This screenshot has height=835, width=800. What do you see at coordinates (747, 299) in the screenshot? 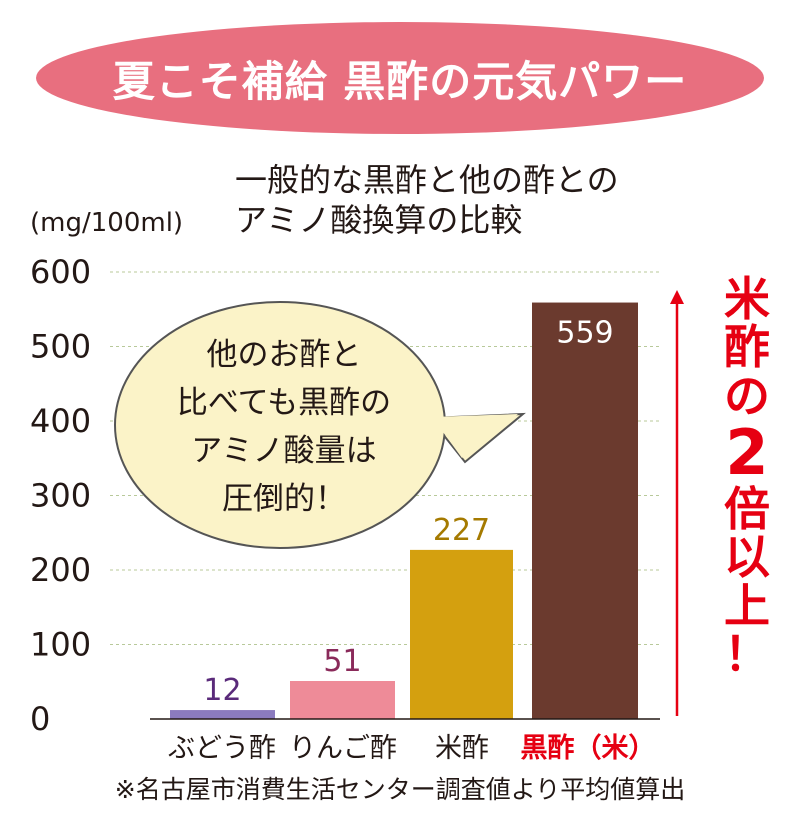
I see `callout-char: 米` at bounding box center [747, 299].